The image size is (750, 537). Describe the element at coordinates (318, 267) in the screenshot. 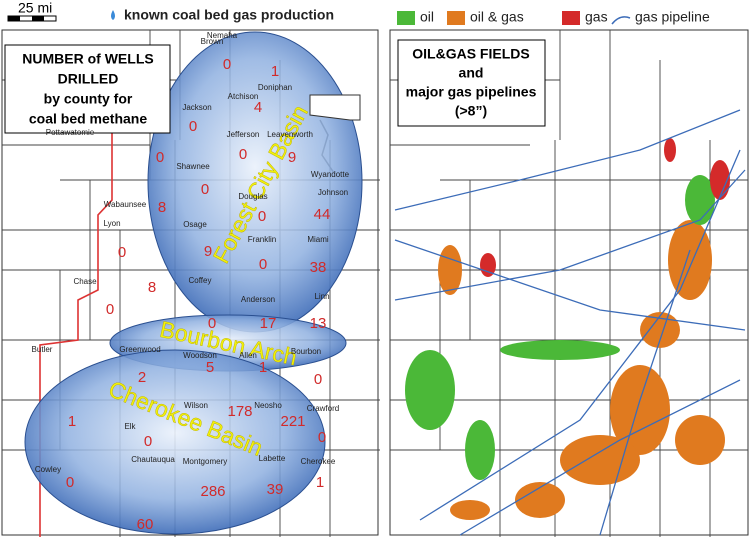

I see `well-count: 38` at that location.